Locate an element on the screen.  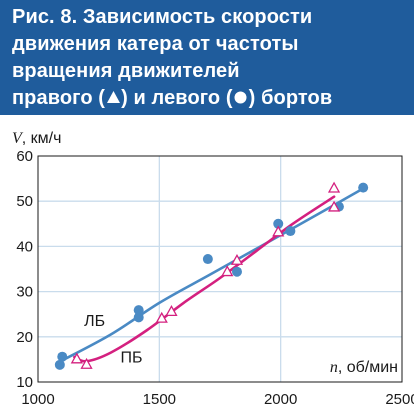
x-tick-labels: 1000 1500 2000 2500 is located at coordinates (217, 399).